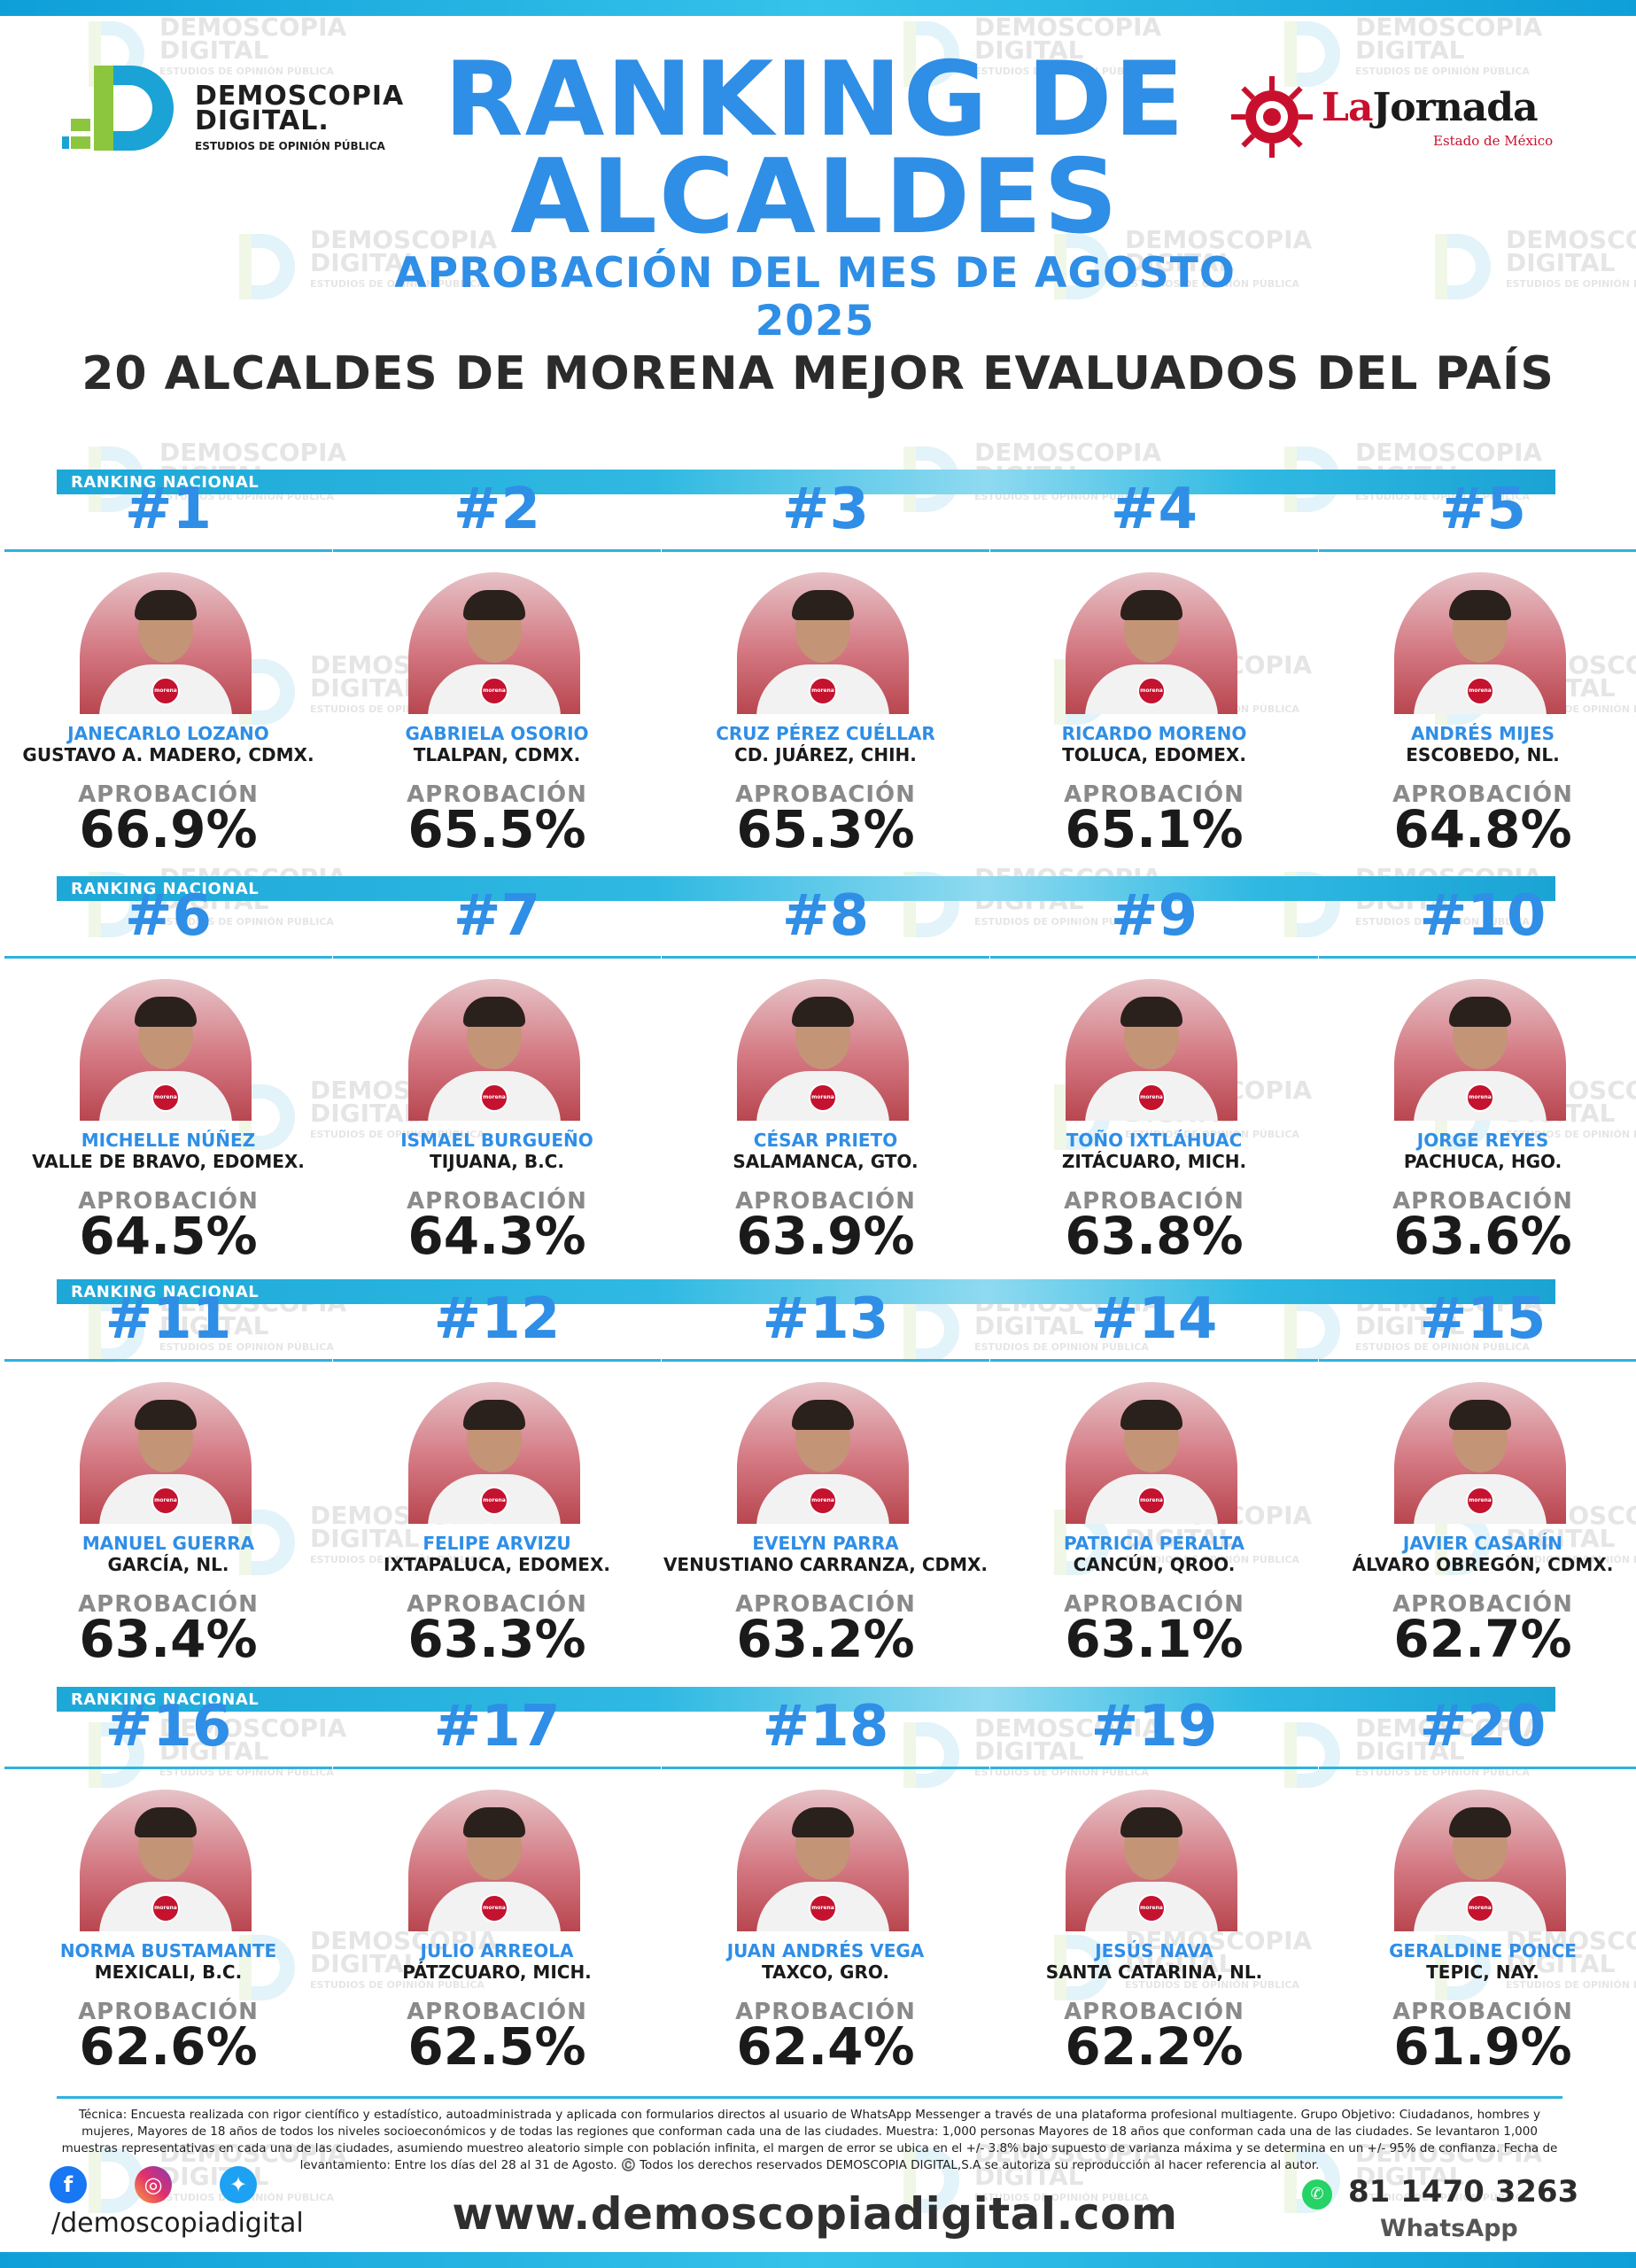 The height and width of the screenshot is (2268, 1636). What do you see at coordinates (825, 1236) in the screenshot?
I see `approval-value: 63.9%` at bounding box center [825, 1236].